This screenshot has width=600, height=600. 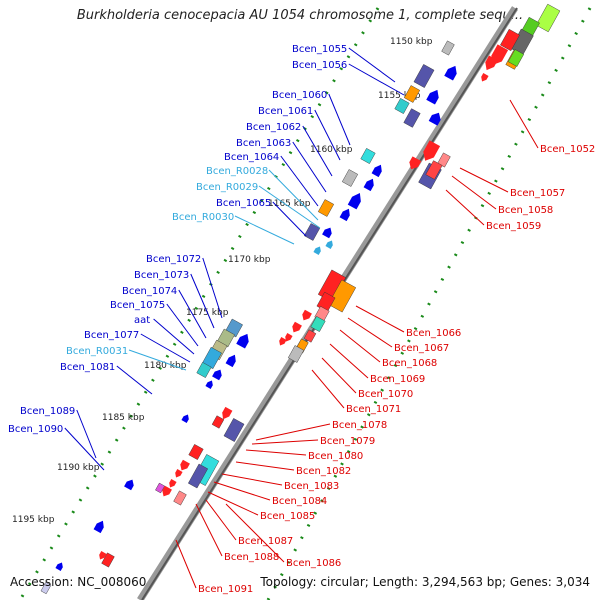 I want to click on gene-label: Bcen_1059, so click(x=513, y=226).